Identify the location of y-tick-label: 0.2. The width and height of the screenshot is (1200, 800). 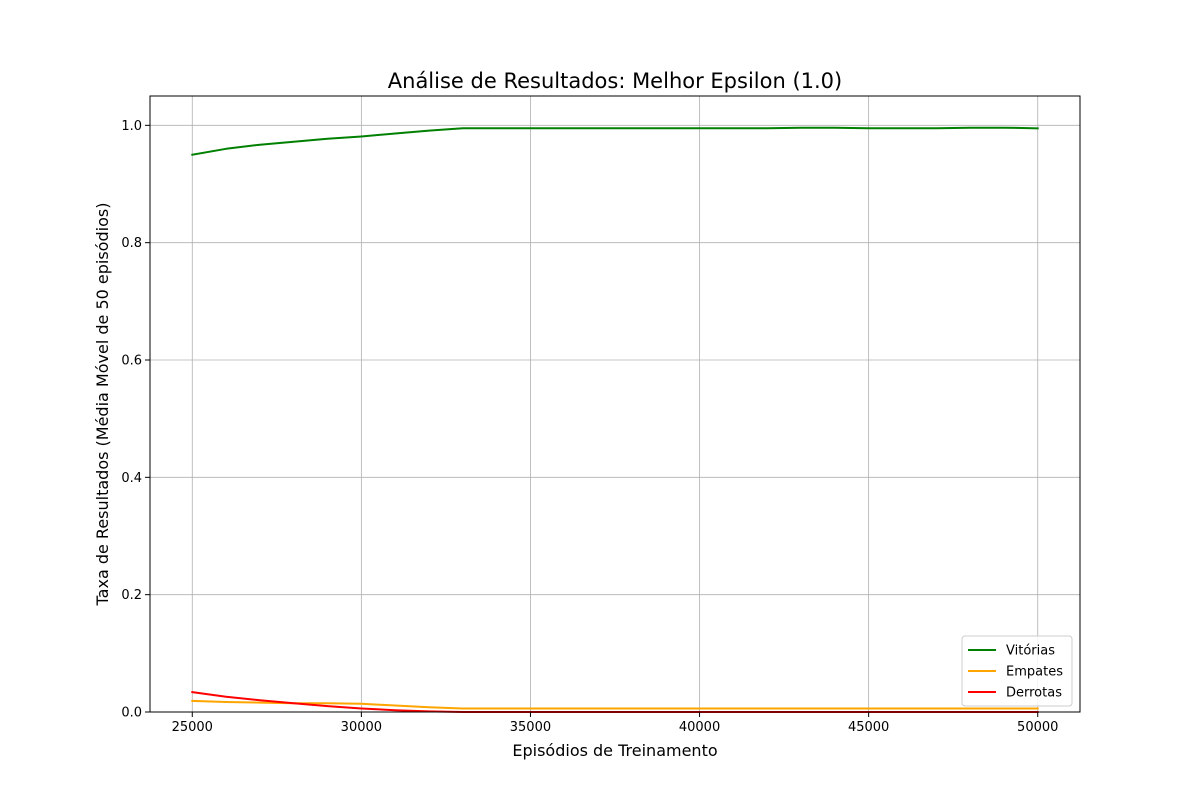
(131, 595).